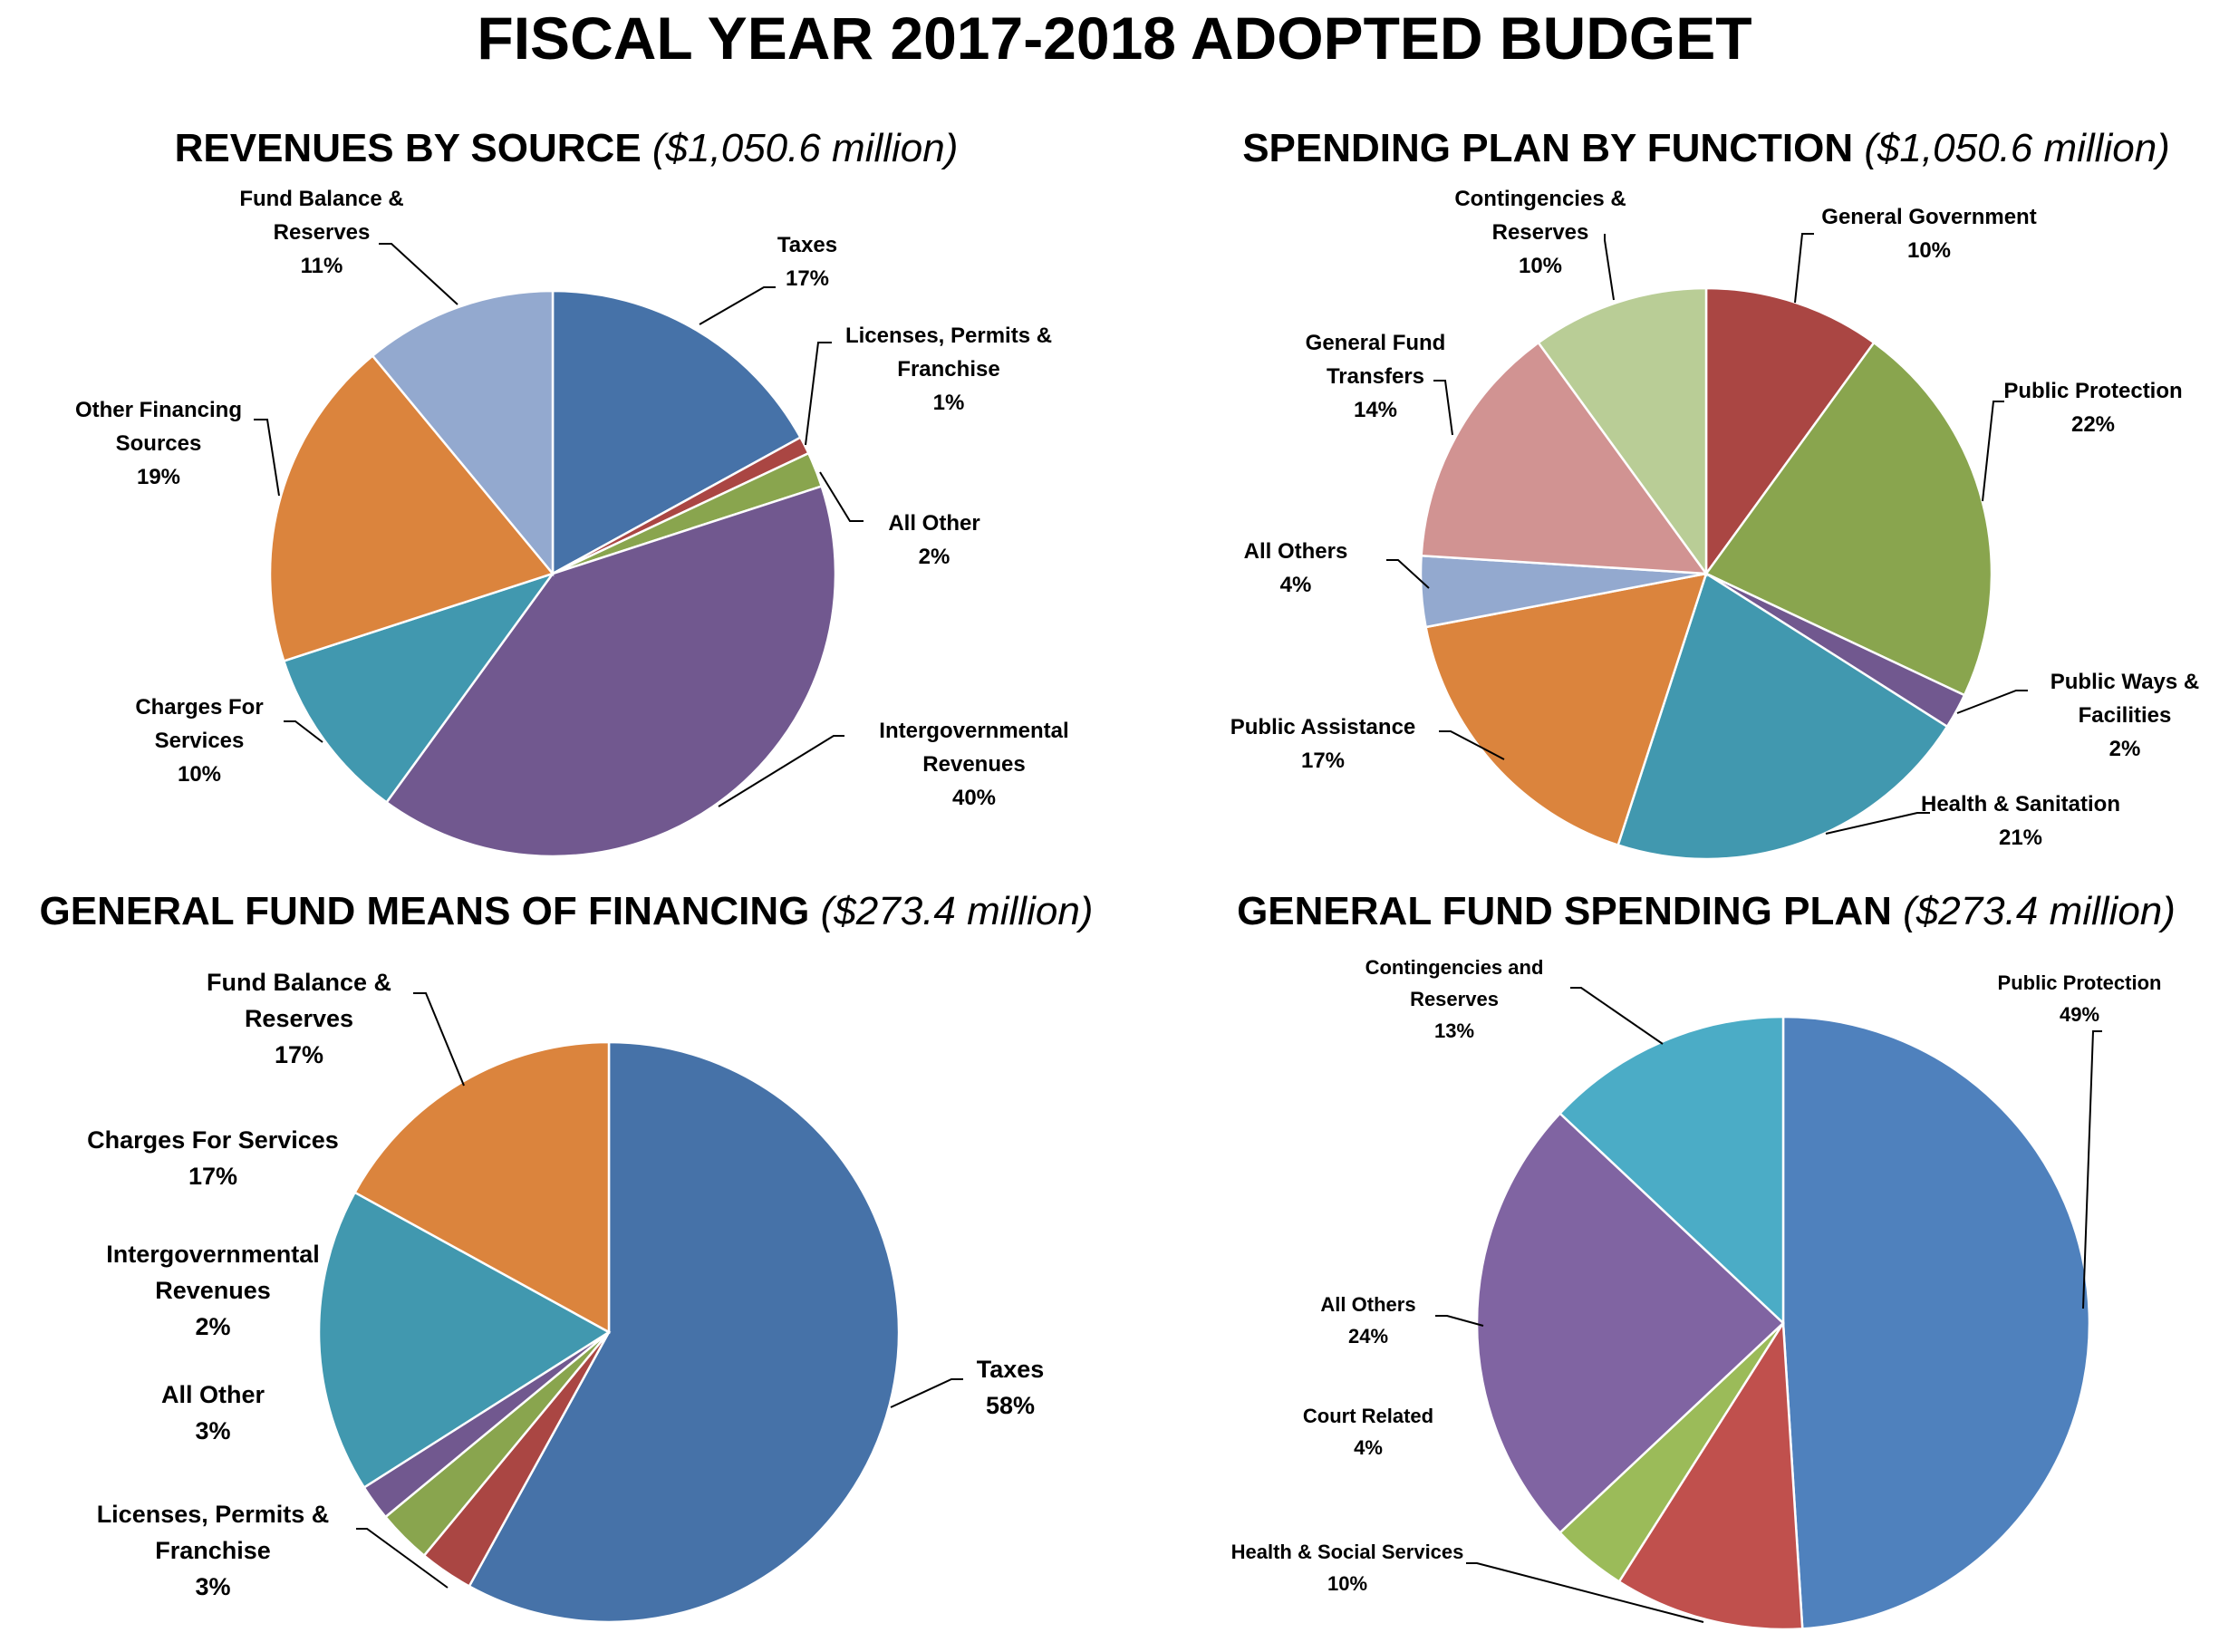  What do you see at coordinates (303, 731) in the screenshot?
I see `leader-line-charges-for-services` at bounding box center [303, 731].